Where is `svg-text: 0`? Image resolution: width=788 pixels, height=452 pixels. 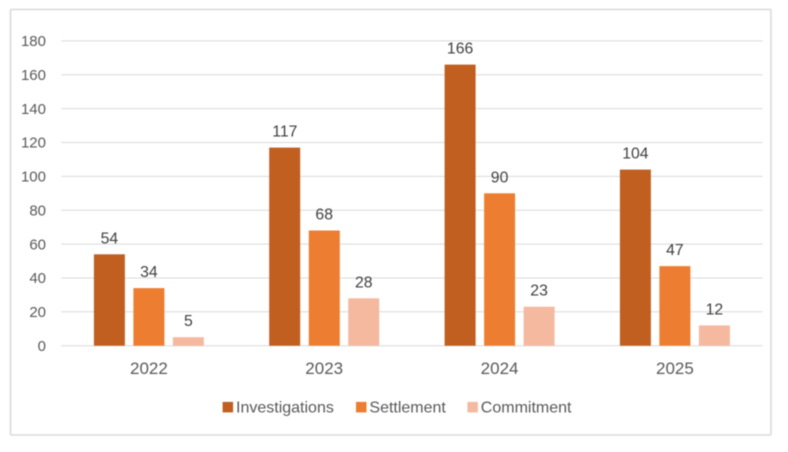
svg-text: 0 is located at coordinates (42, 346).